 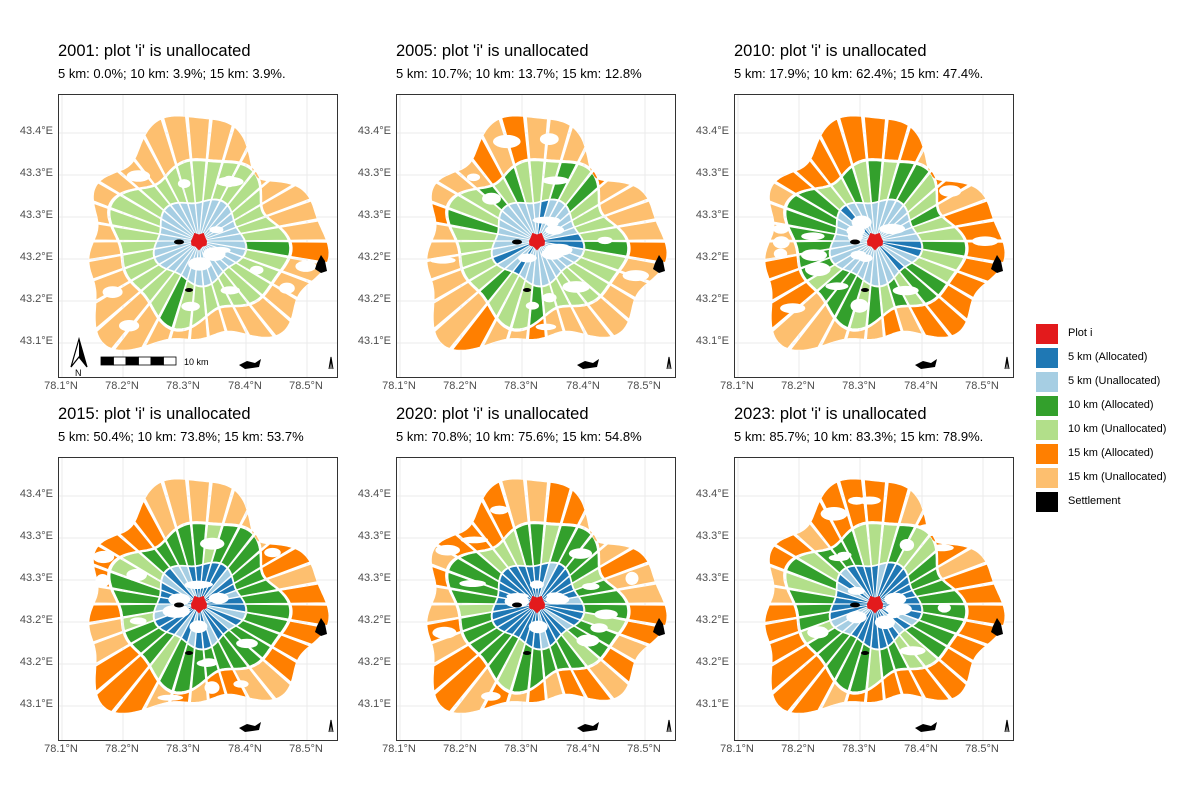 What do you see at coordinates (399, 749) in the screenshot?
I see `x-tick-label: 78.1°N` at bounding box center [399, 749].